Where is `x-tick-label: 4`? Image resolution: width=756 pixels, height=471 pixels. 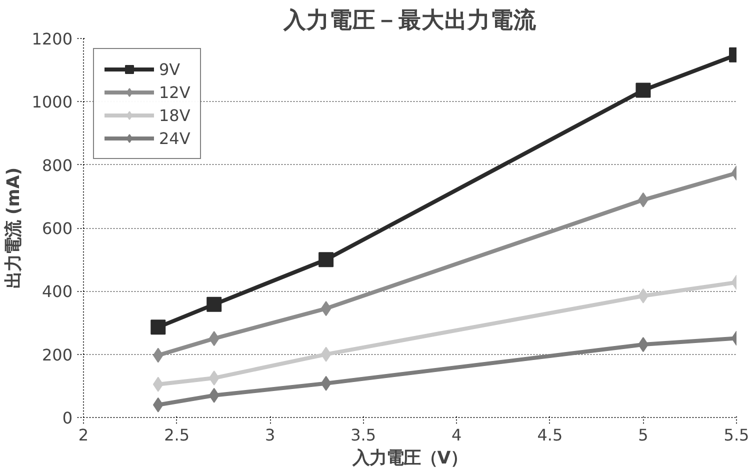
x-tick-label: 4 is located at coordinates (457, 435).